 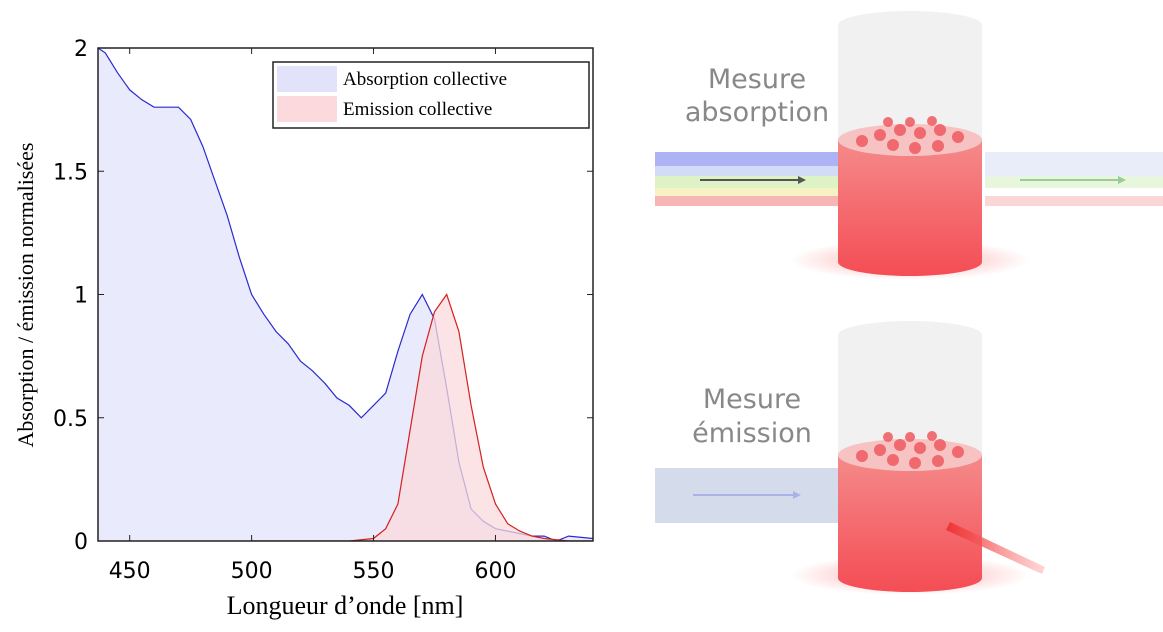 I want to click on y-tick-label: 0.5, so click(x=70, y=419).